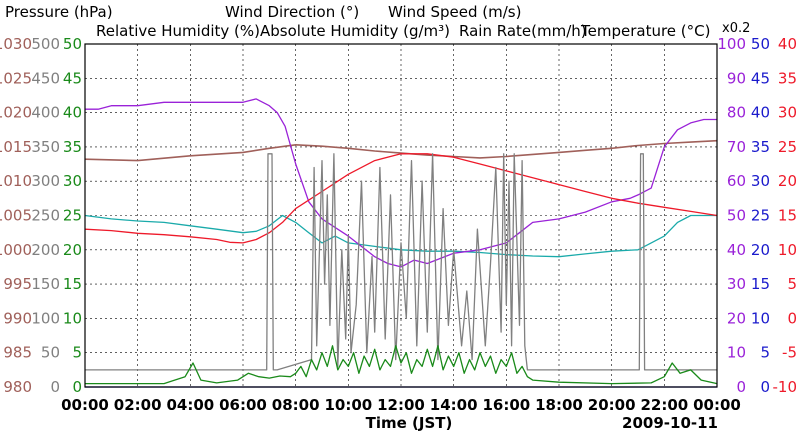  I want to click on tick-label-temperature: 0, so click(792, 318).